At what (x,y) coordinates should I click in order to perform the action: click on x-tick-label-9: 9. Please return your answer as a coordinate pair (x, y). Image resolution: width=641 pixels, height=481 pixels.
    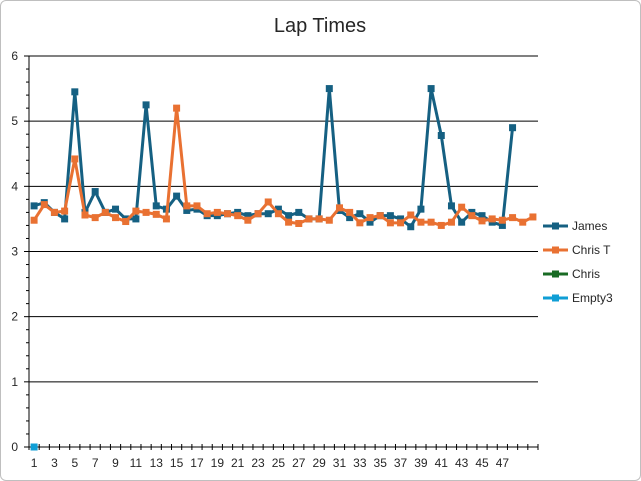
    Looking at the image, I should click on (115, 463).